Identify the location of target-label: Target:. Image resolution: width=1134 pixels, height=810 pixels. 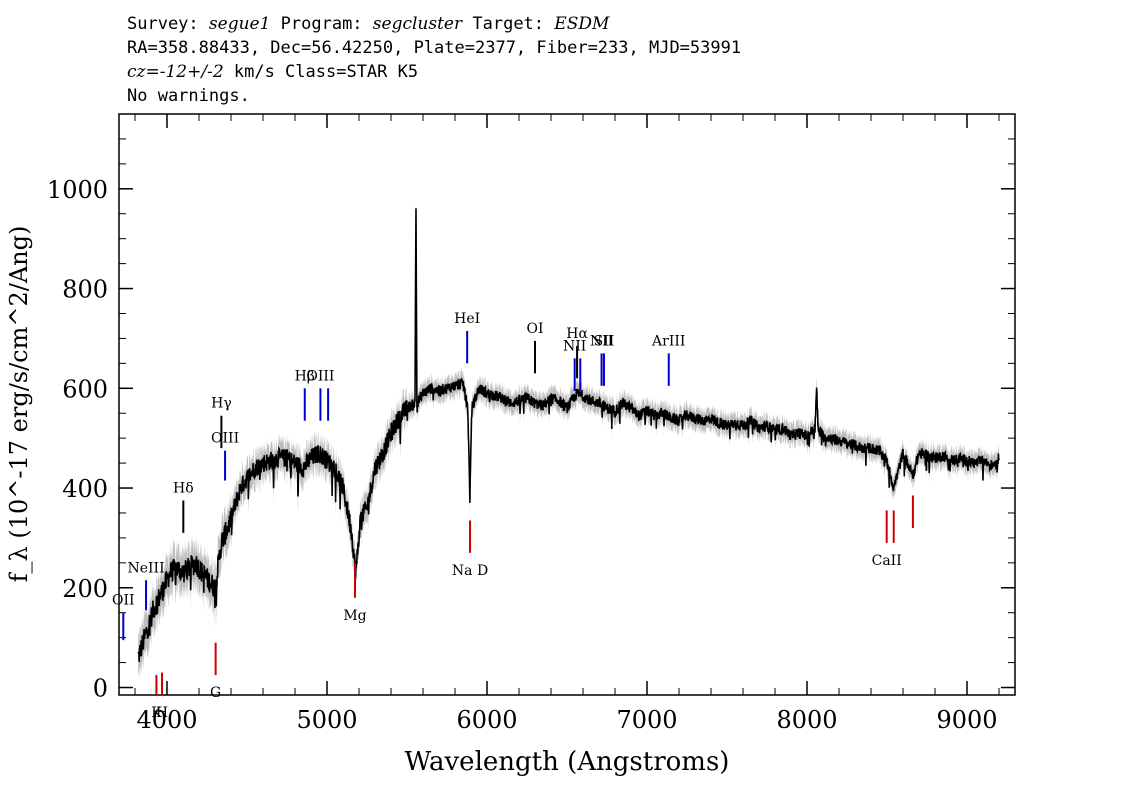
(508, 24).